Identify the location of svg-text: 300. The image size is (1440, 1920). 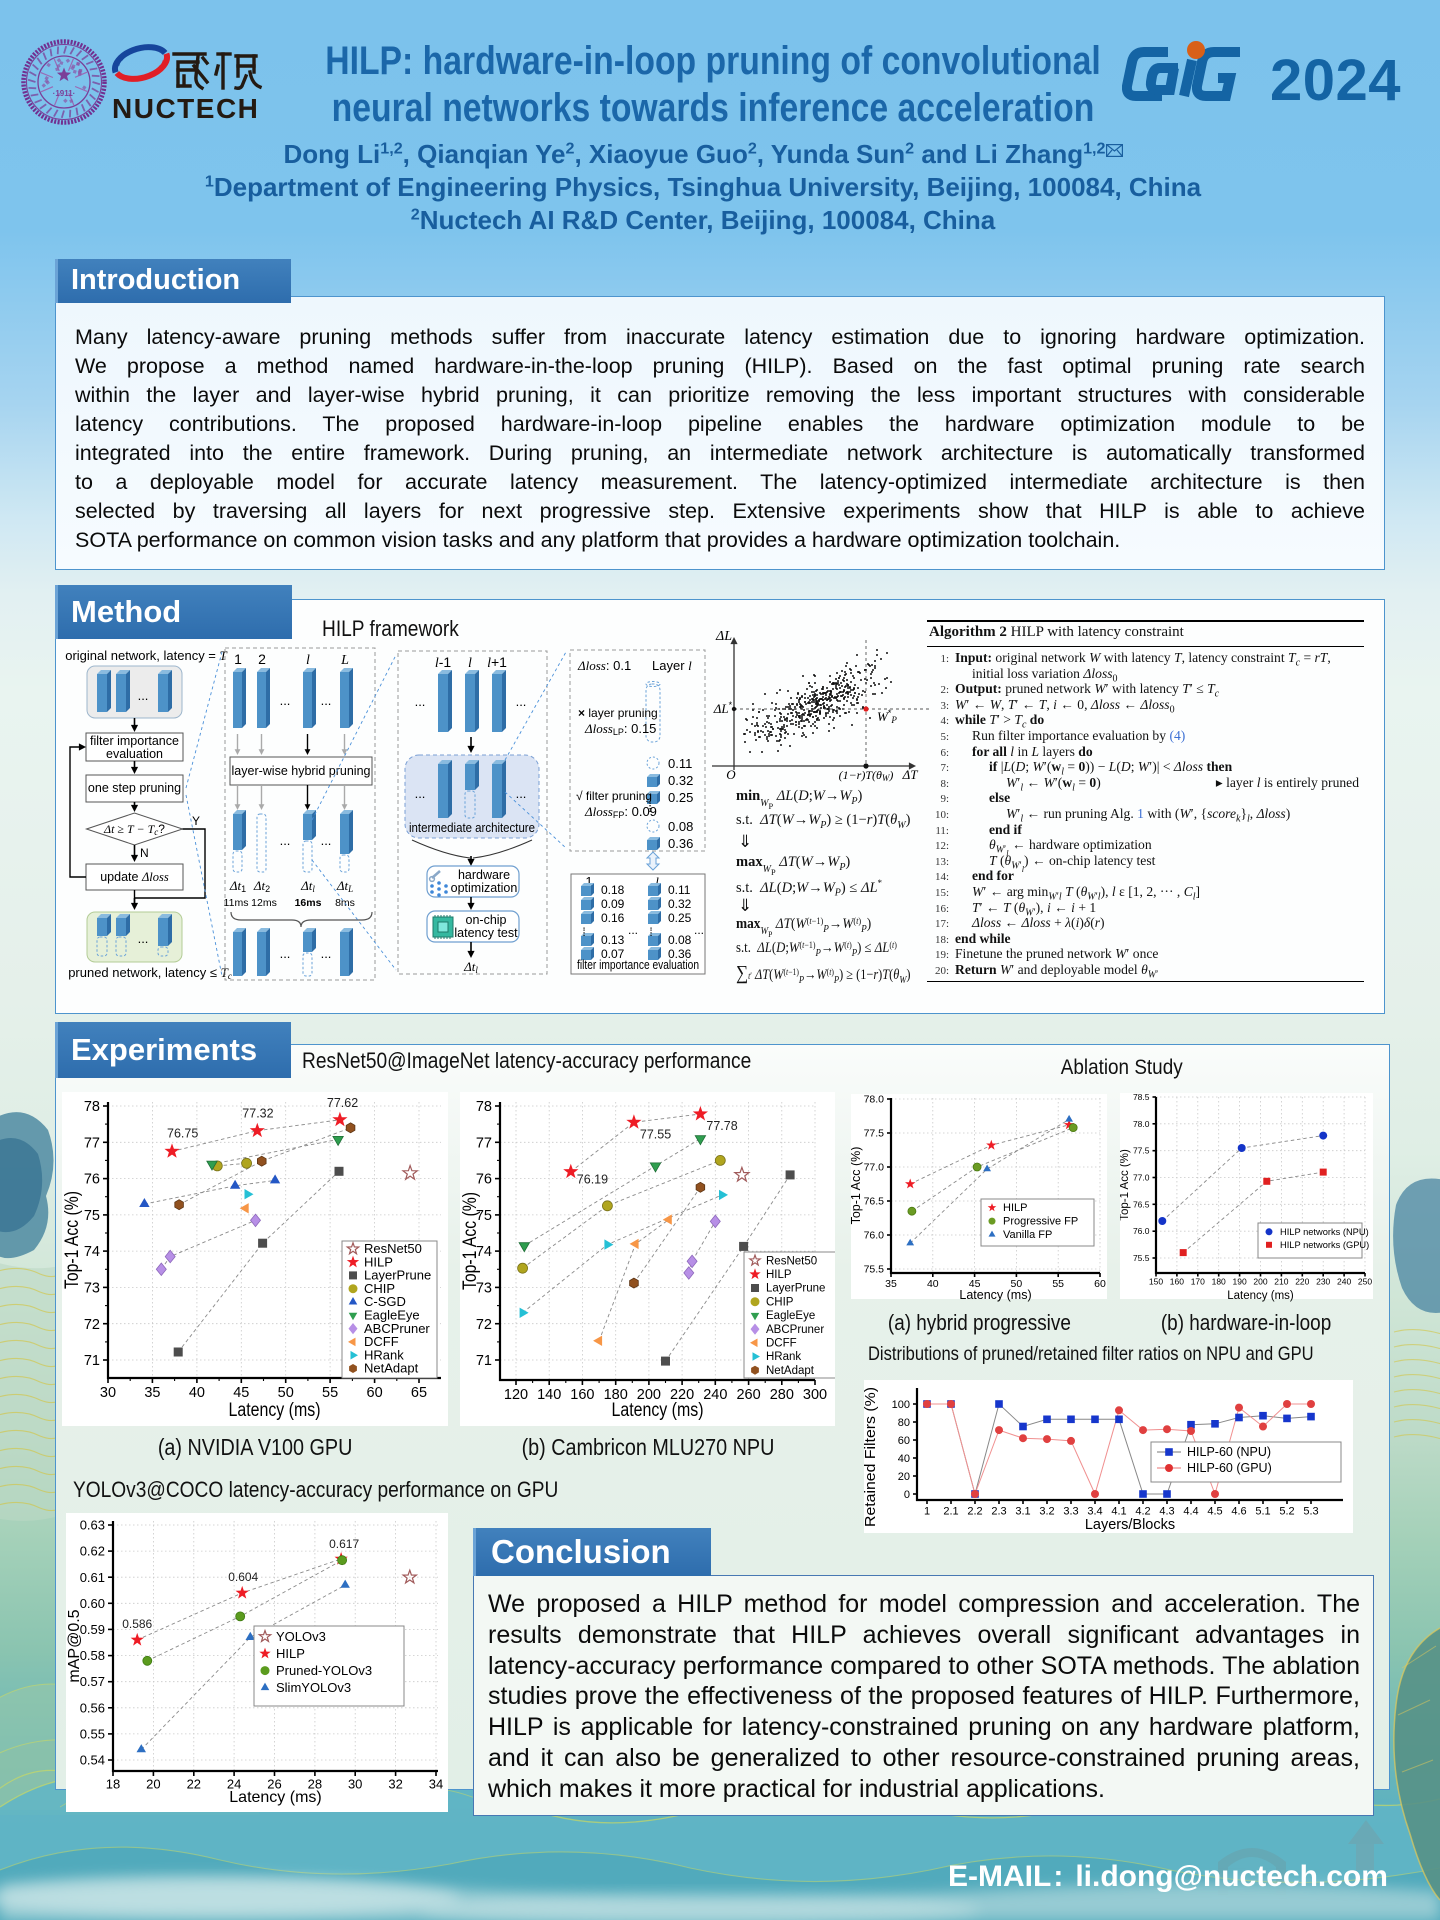
(815, 1395).